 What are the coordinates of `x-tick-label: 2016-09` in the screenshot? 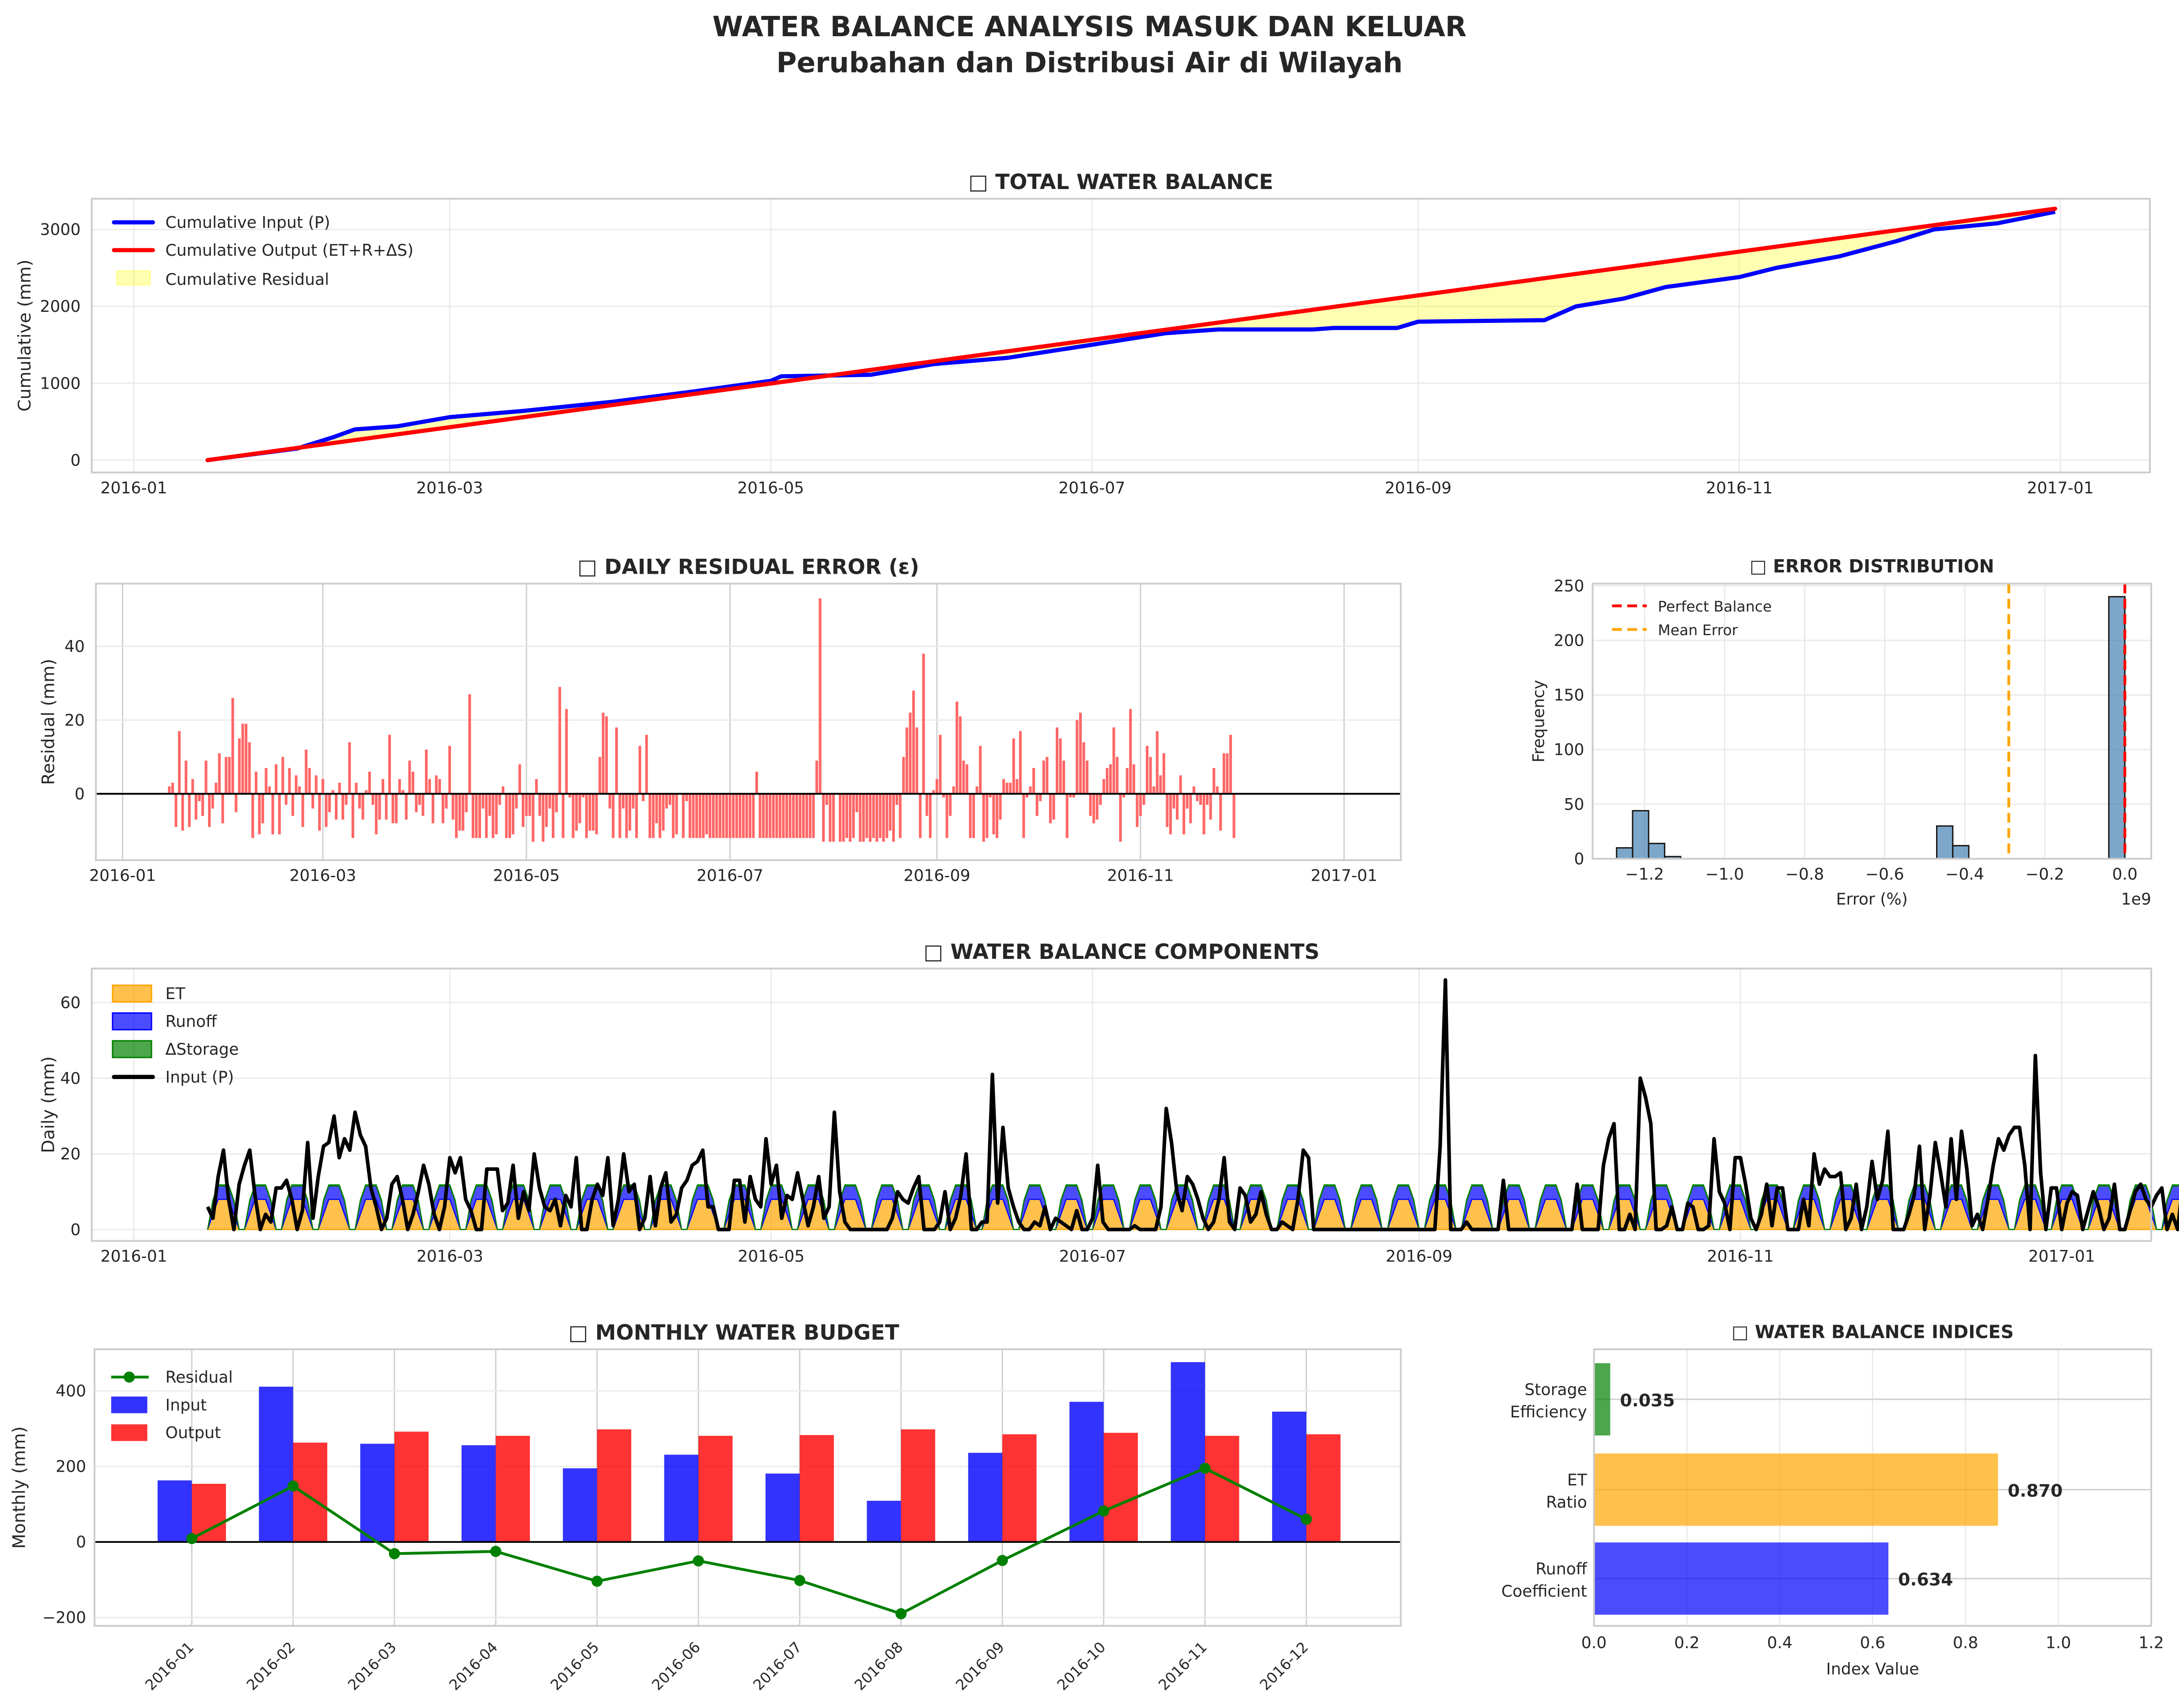 It's located at (980, 1665).